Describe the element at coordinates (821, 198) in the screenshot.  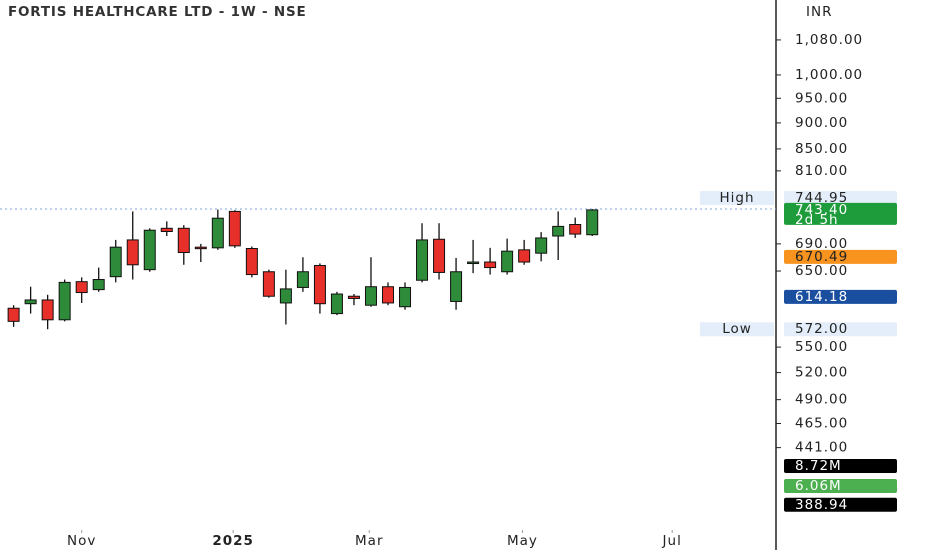
I see `price-badge-label: 744.95` at that location.